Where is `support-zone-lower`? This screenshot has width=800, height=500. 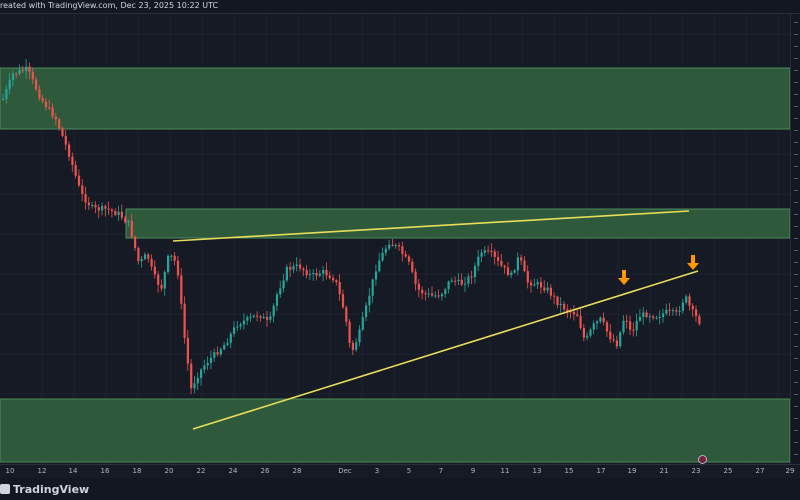 support-zone-lower is located at coordinates (395, 430).